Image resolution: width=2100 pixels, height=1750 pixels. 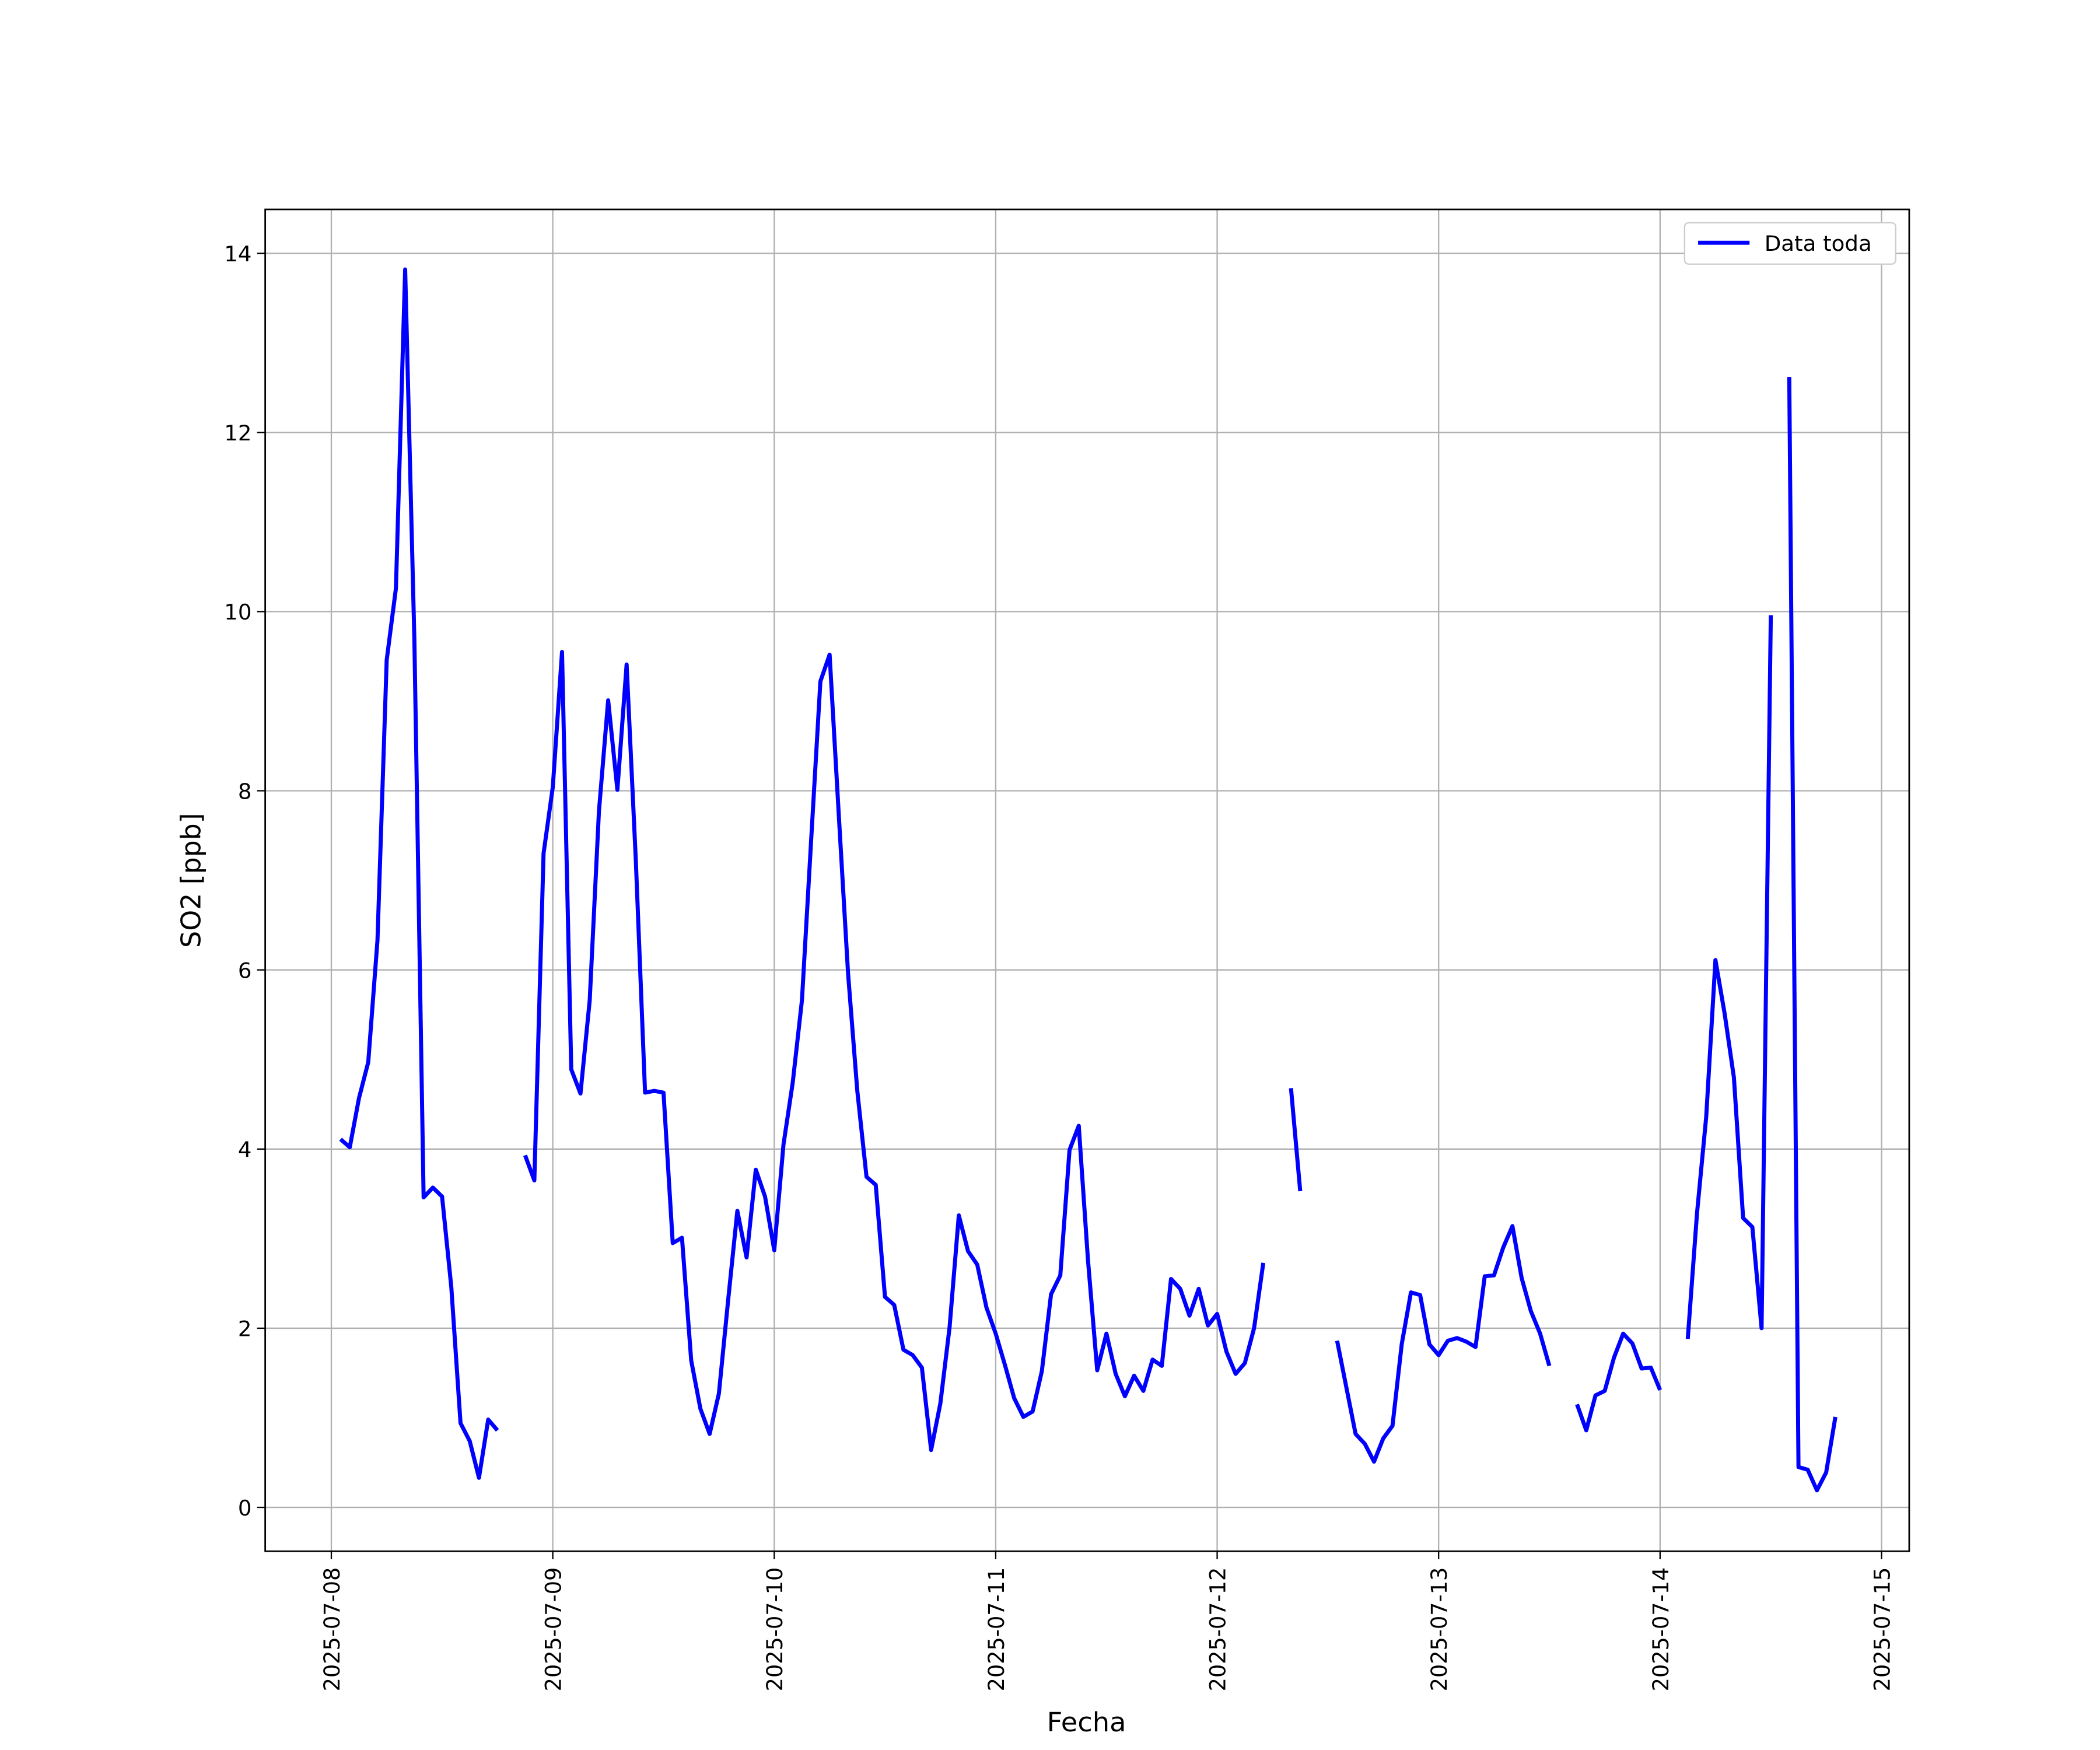 I want to click on y-tick-label: 6, so click(x=245, y=971).